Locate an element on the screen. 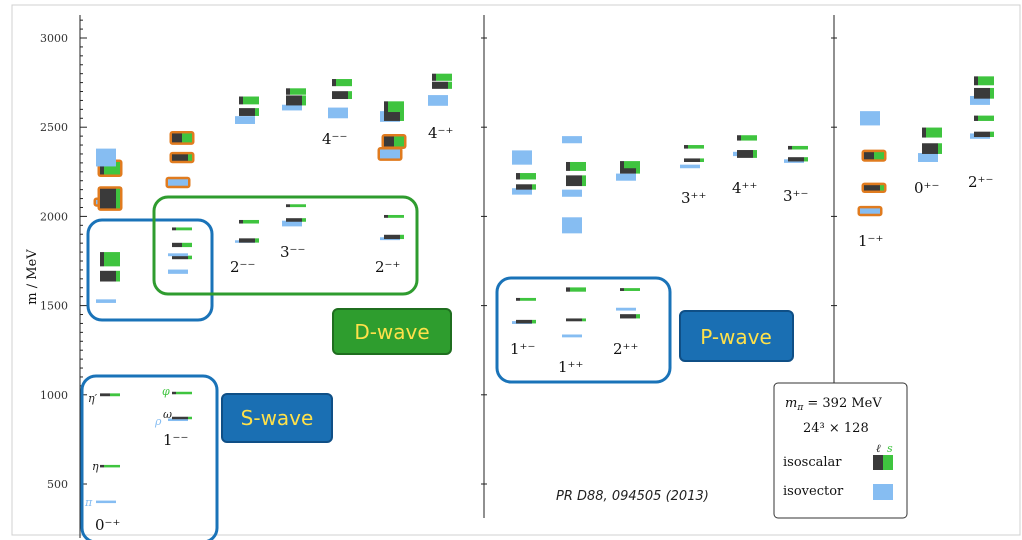 The height and width of the screenshot is (540, 1022). jpc-label-1++: 1⁺⁺ is located at coordinates (570, 367).